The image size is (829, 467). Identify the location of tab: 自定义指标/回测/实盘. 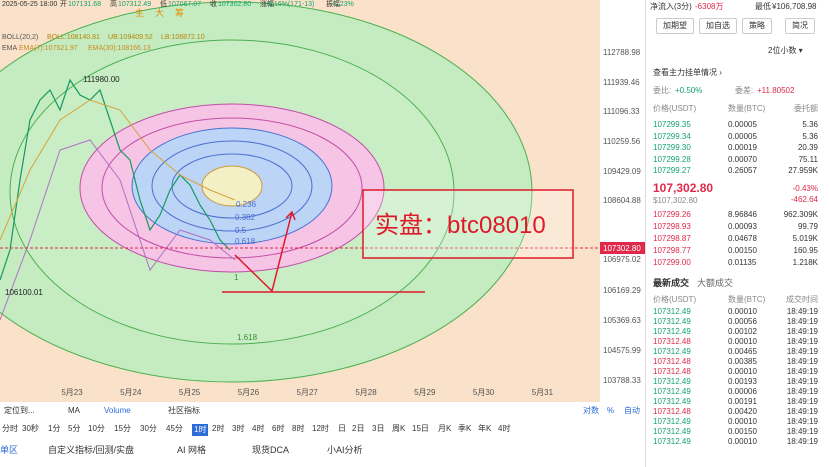
(91, 450).